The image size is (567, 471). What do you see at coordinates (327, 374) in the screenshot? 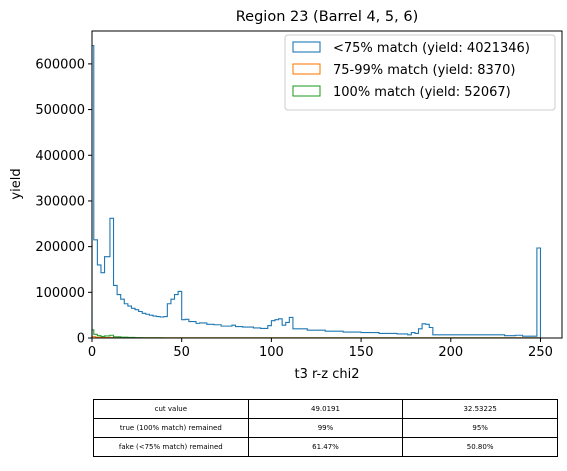
I see `x-axis-label: t3 r-z chi2` at bounding box center [327, 374].